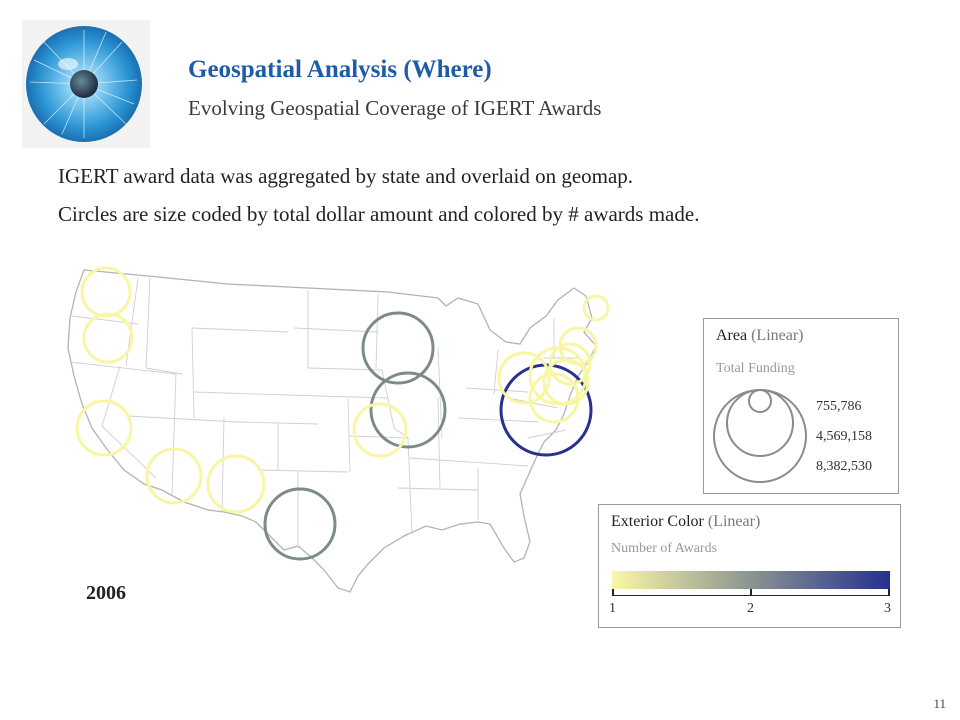 This screenshot has width=960, height=720. What do you see at coordinates (760, 436) in the screenshot?
I see `area-legend-circles` at bounding box center [760, 436].